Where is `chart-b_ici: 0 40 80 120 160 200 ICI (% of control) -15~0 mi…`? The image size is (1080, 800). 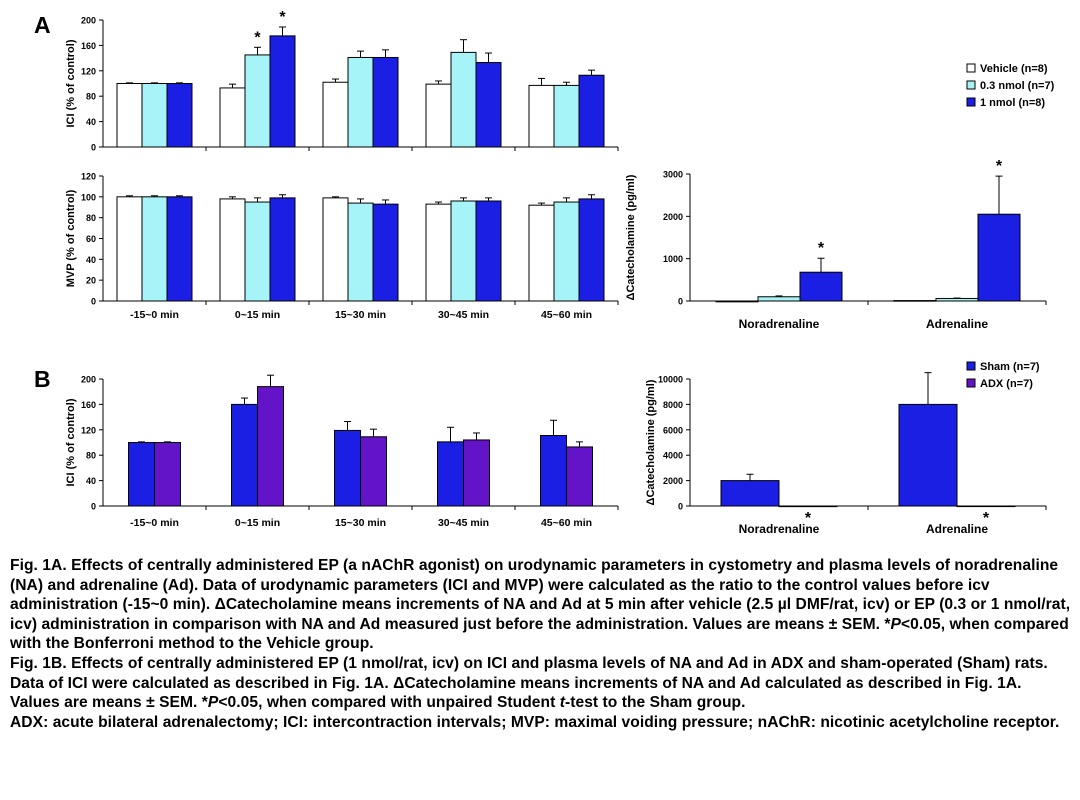
chart-b_ici: 0 40 80 120 160 200 ICI (% of control) -15~0 mi… is located at coordinates (342, 452).